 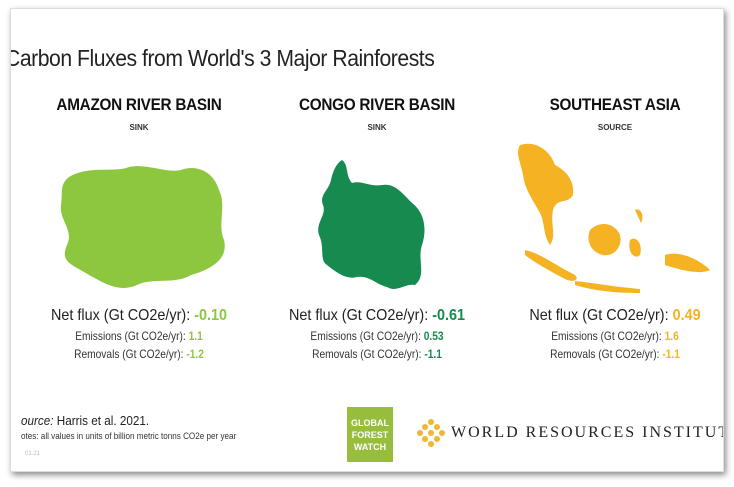 What do you see at coordinates (371, 224) in the screenshot?
I see `congo-map` at bounding box center [371, 224].